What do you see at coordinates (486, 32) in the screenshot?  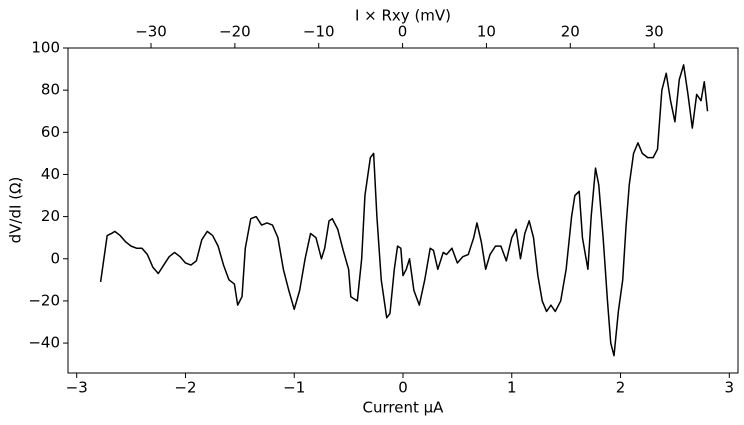 I see `x2-tick-label: 10` at bounding box center [486, 32].